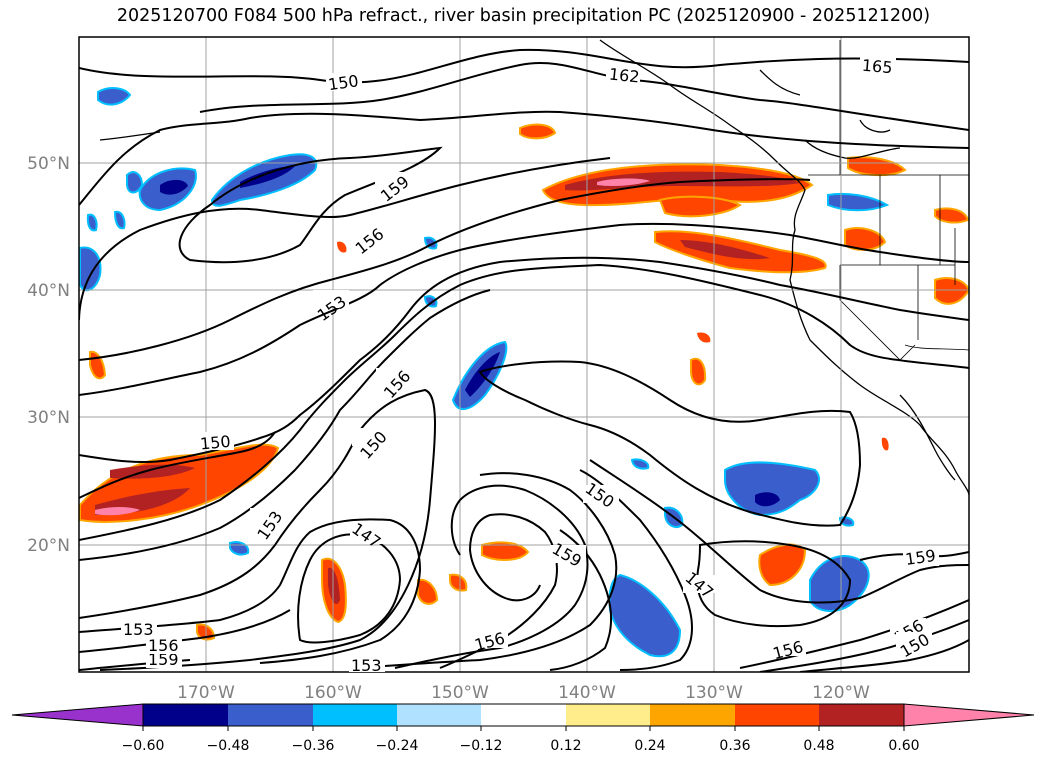 The height and width of the screenshot is (765, 1047). I want to click on contour-label: 165, so click(877, 67).